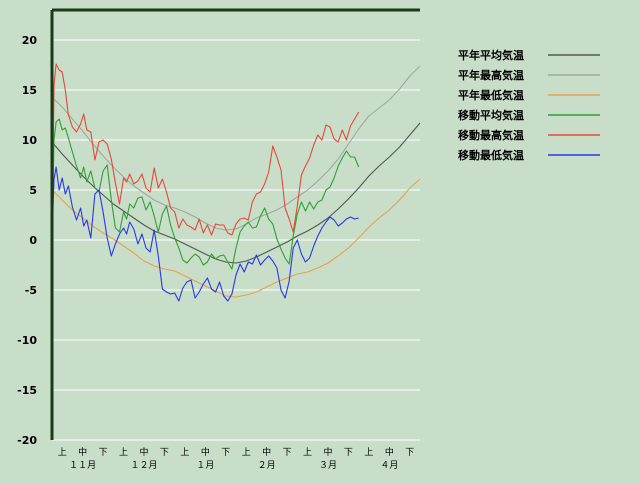  I want to click on legend-label: 移動平均気温, so click(491, 115).